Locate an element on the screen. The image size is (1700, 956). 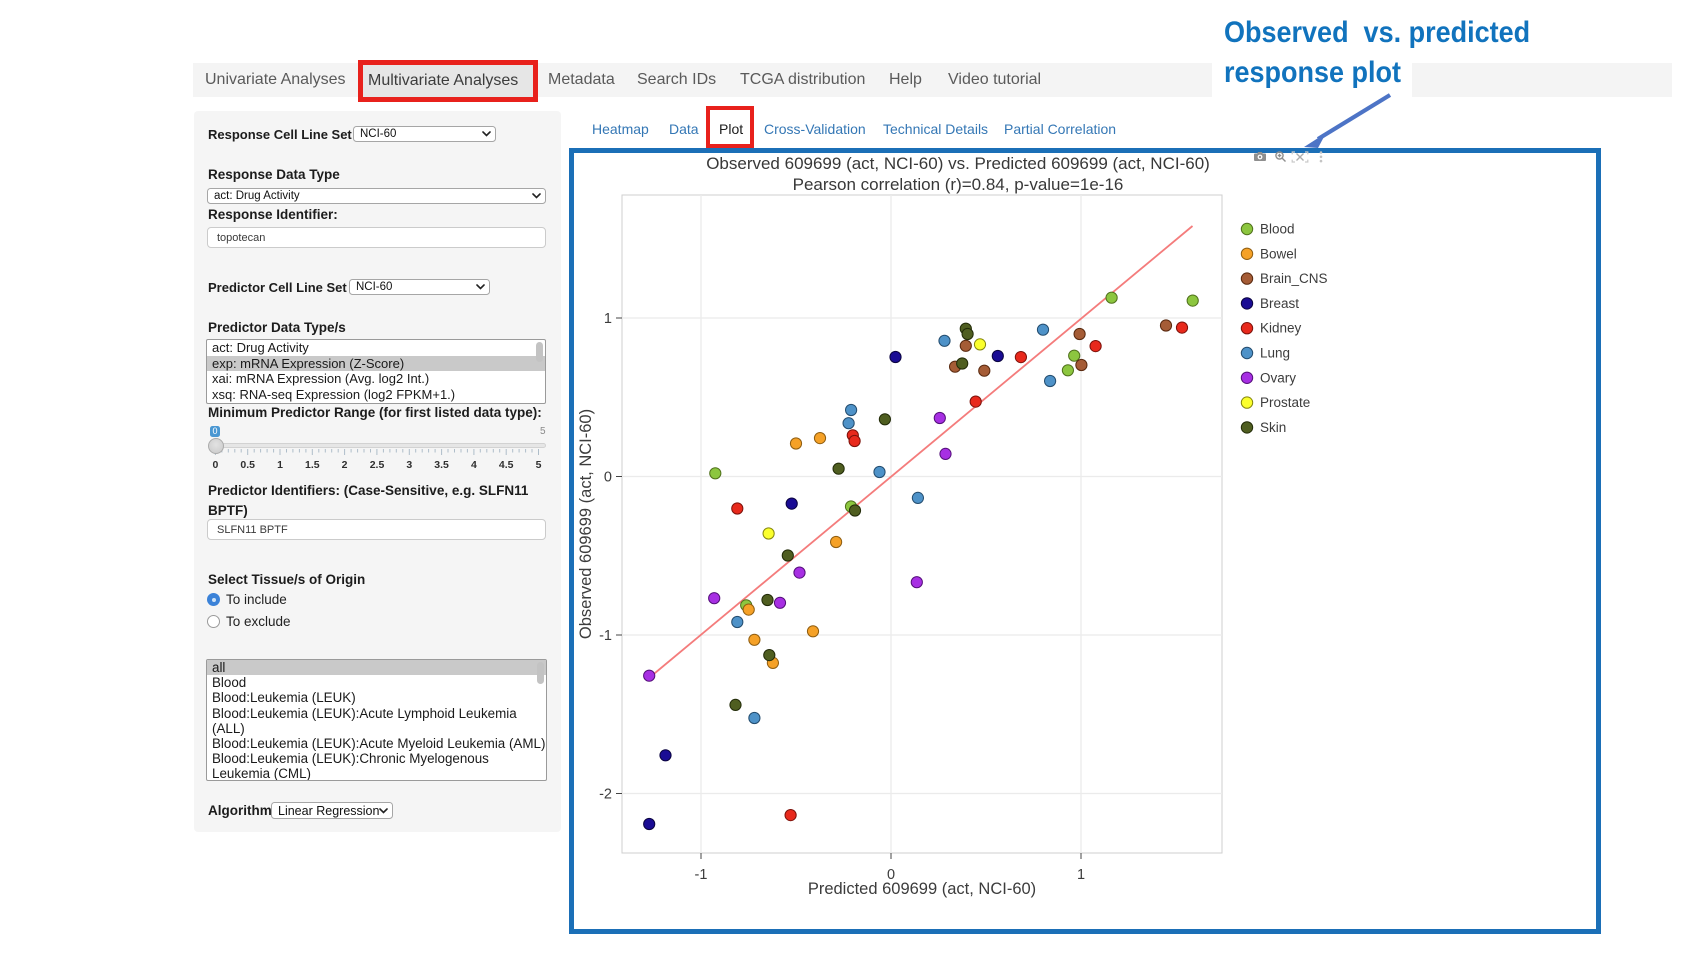
svg-text: Skin is located at coordinates (1273, 427).